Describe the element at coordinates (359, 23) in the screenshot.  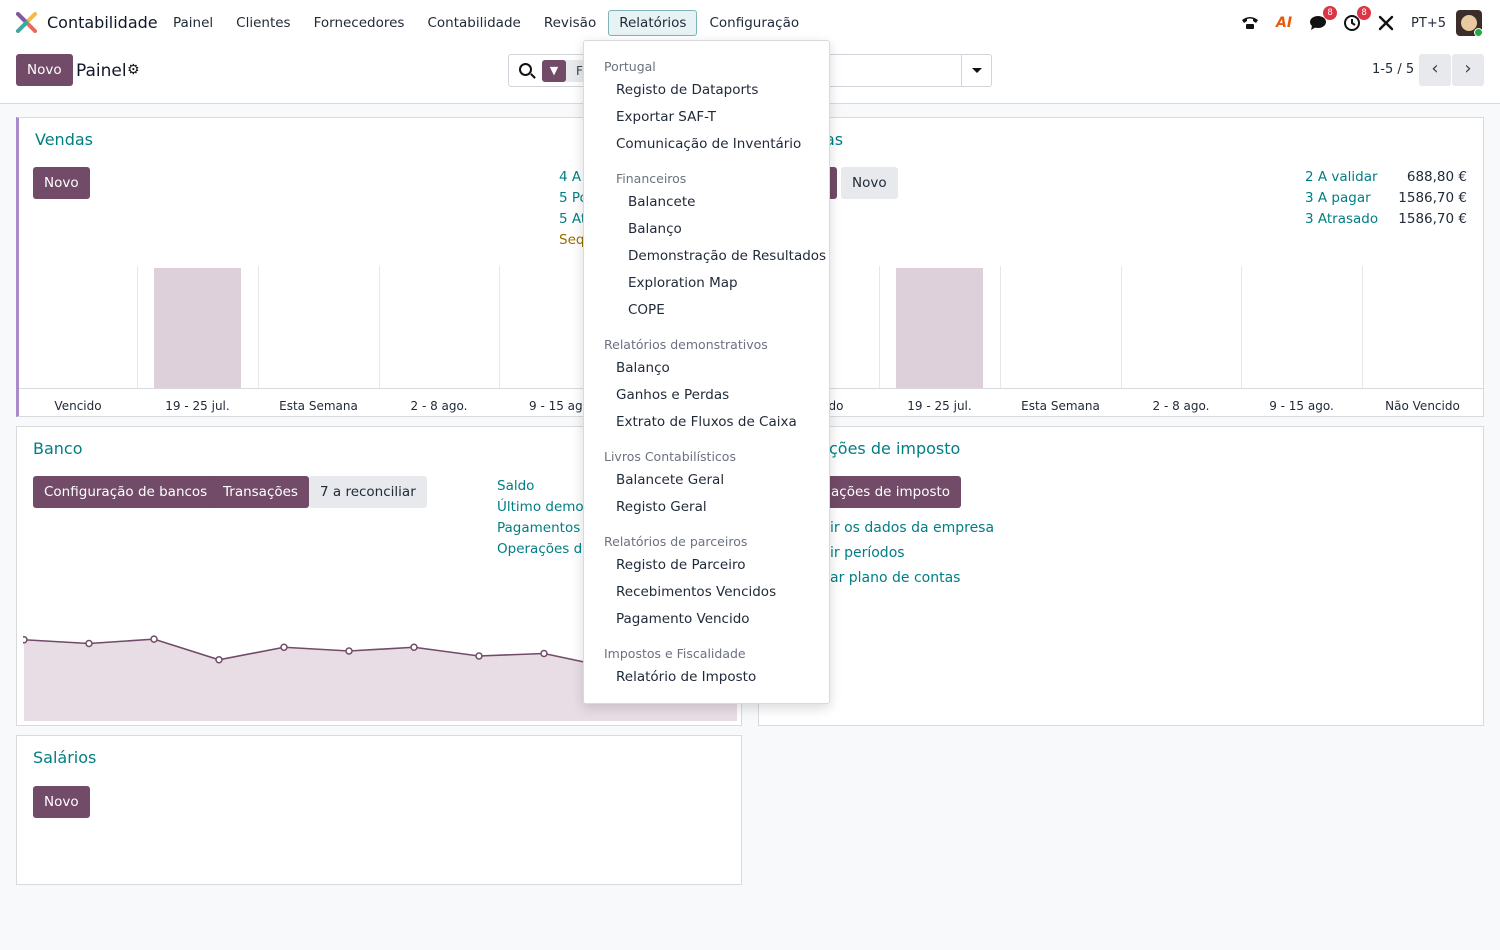
I see `menu-fornecedores: Fornecedores` at that location.